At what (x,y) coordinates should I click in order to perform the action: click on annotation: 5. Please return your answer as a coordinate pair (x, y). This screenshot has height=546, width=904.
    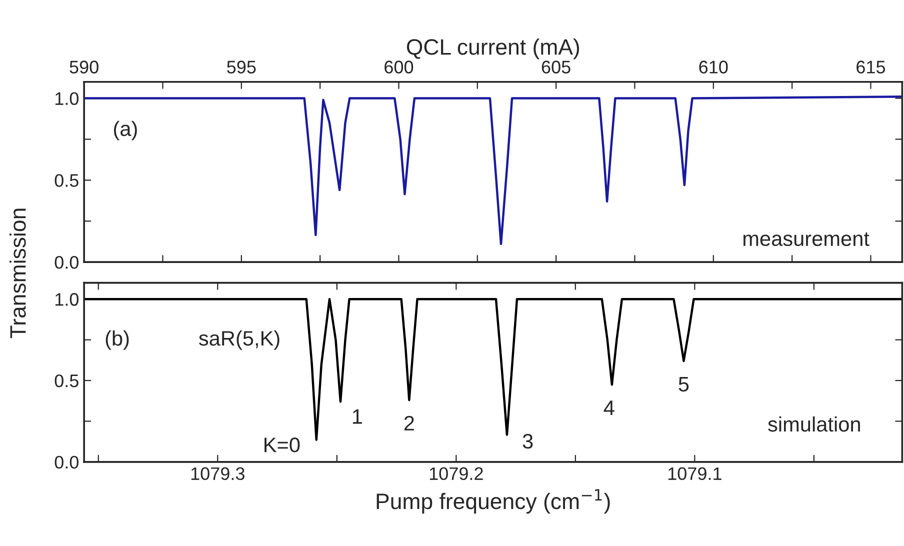
    Looking at the image, I should click on (683, 384).